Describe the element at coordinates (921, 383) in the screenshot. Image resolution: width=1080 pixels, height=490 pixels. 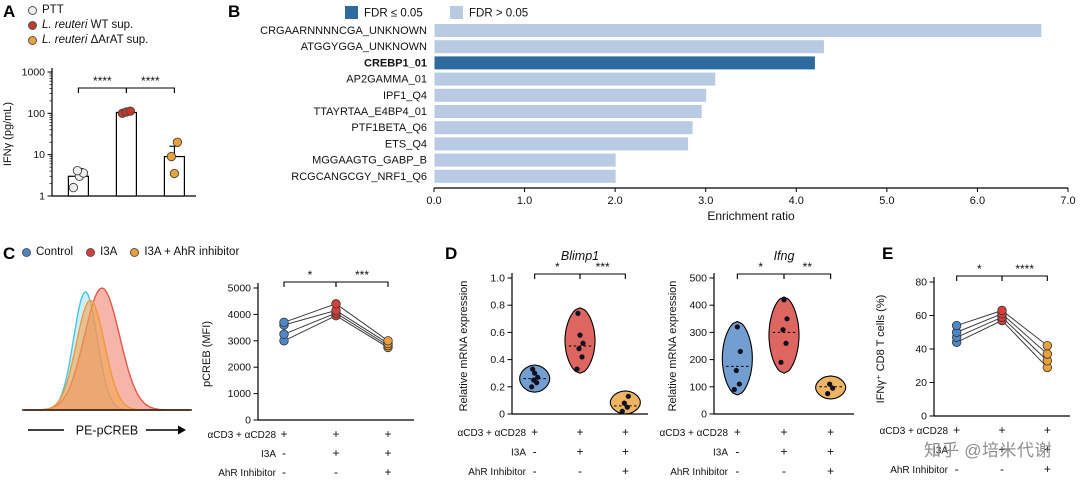
I see `svg-text: 20` at that location.